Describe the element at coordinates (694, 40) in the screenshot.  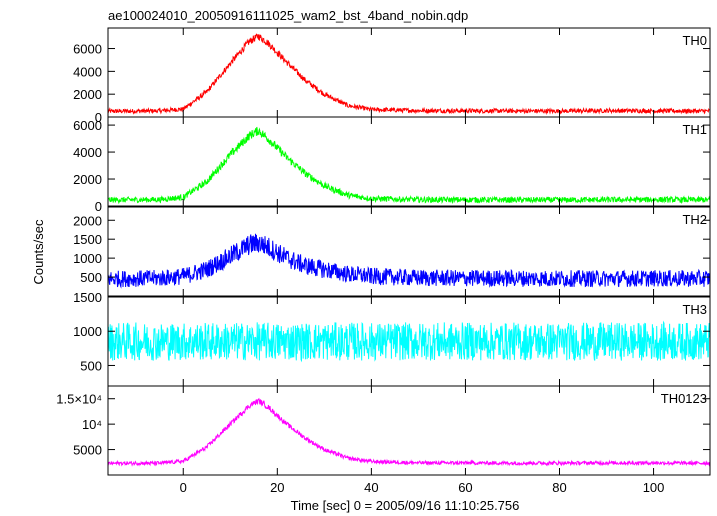
I see `panel-label: TH0` at that location.